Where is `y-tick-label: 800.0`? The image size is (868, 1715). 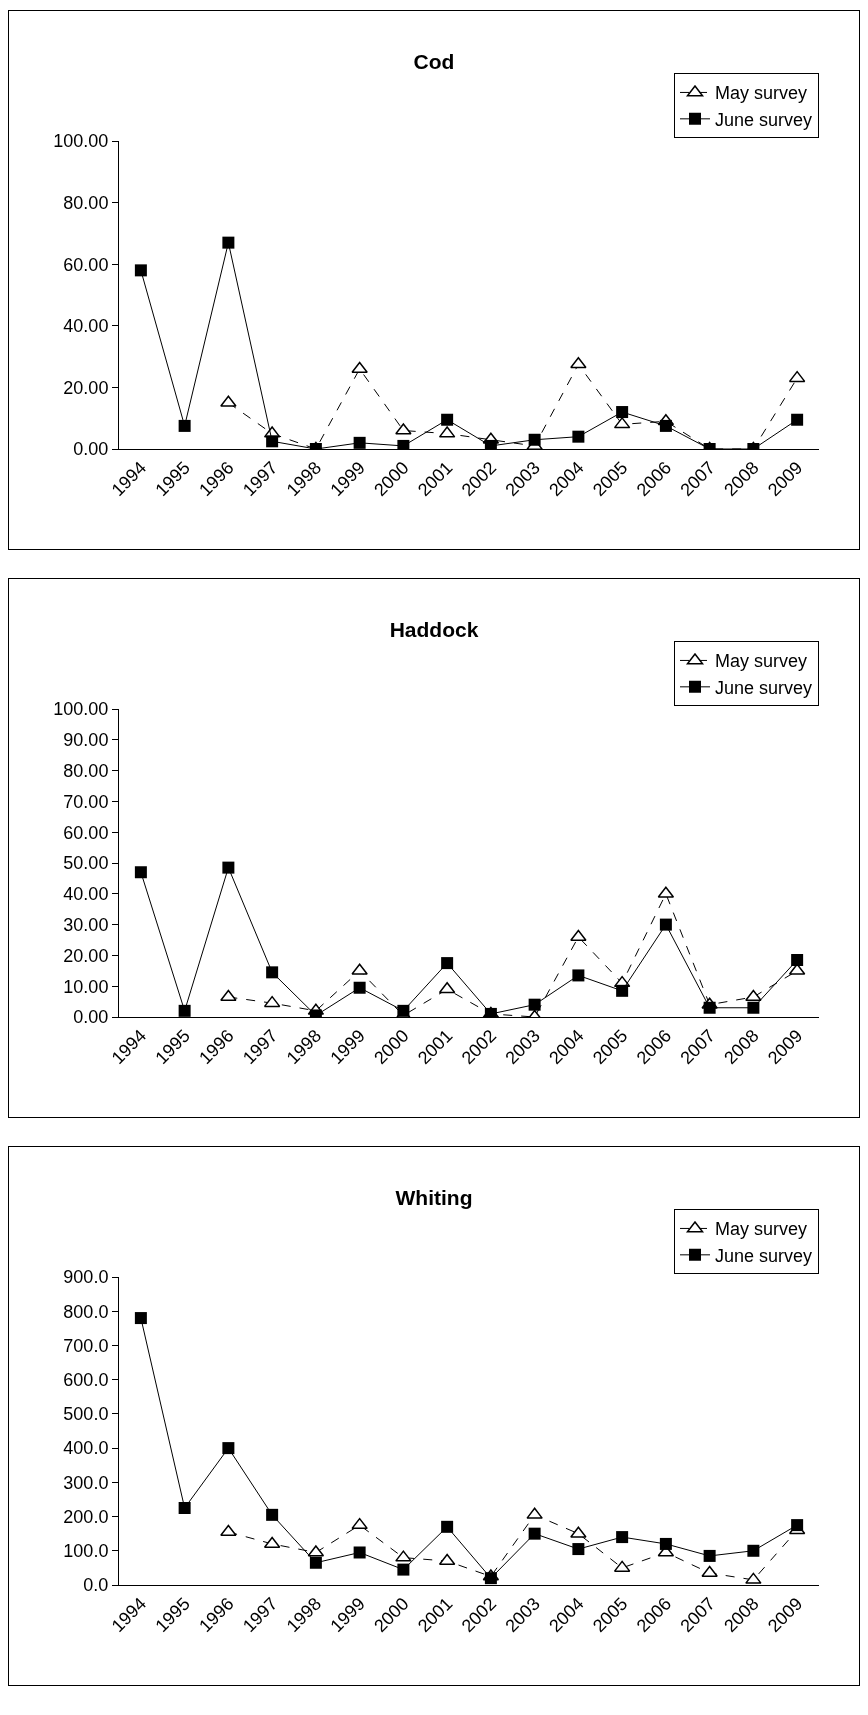
y-tick-label: 800.0 is located at coordinates (86, 1311).